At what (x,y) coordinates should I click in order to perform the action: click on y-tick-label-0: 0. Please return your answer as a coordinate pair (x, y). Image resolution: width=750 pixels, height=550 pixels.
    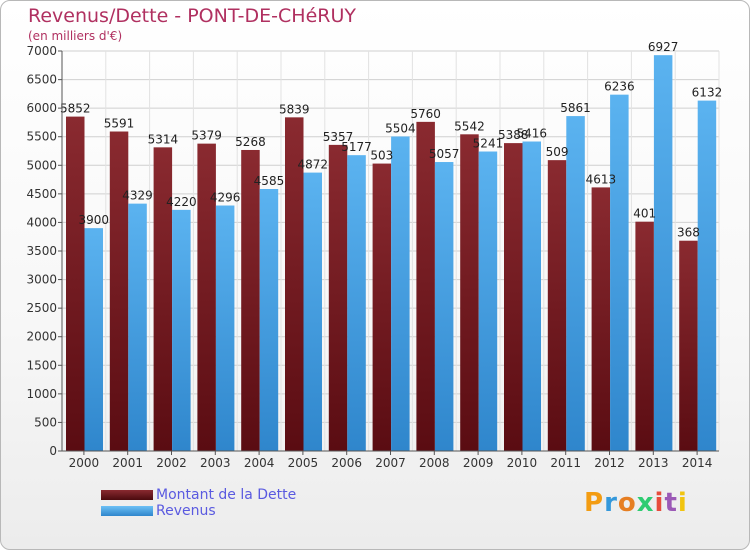
    Looking at the image, I should click on (53, 451).